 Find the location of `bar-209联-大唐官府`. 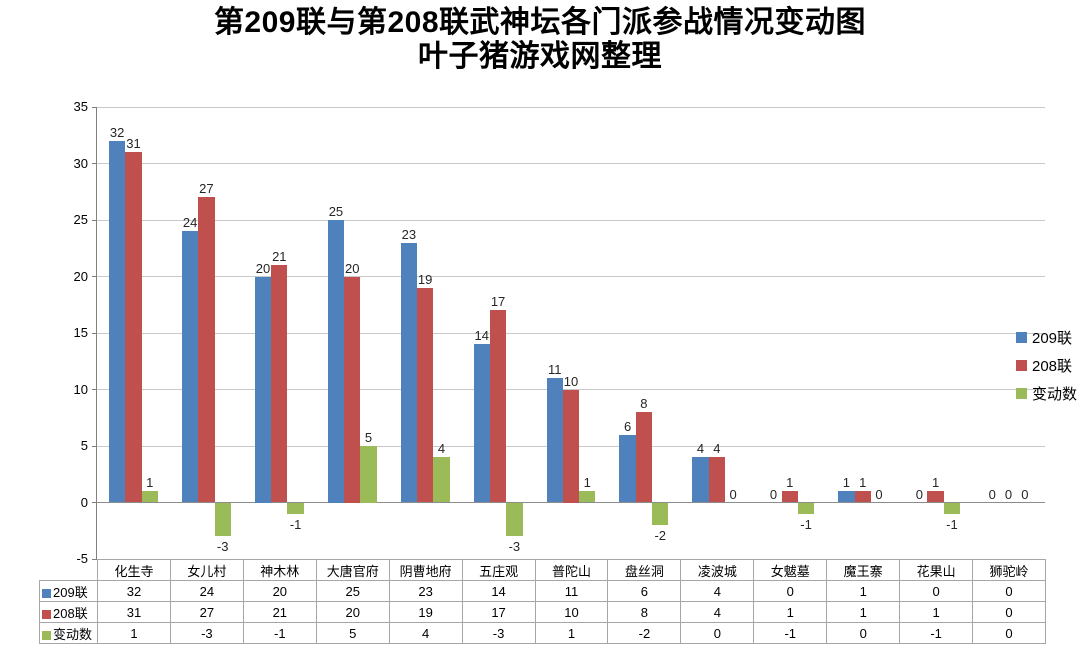

bar-209联-大唐官府 is located at coordinates (336, 361).